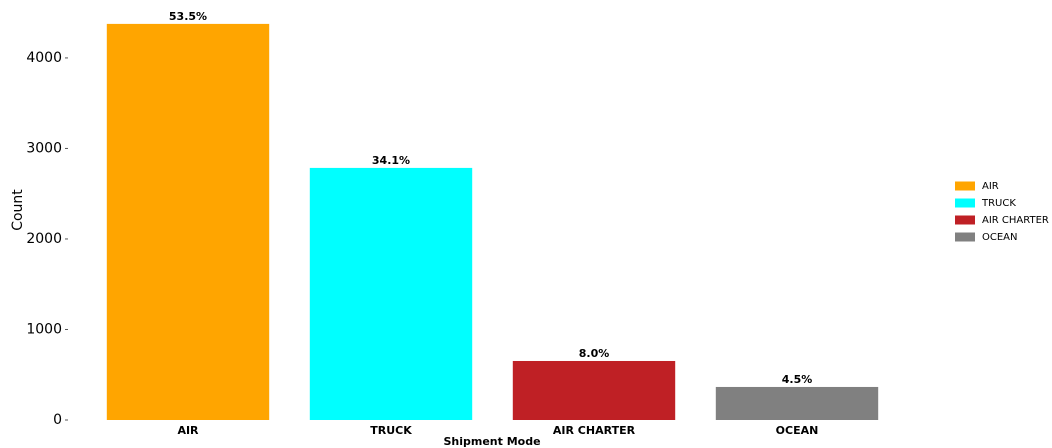 The image size is (1052, 448). I want to click on legend-label: AIR CHARTER, so click(1015, 220).